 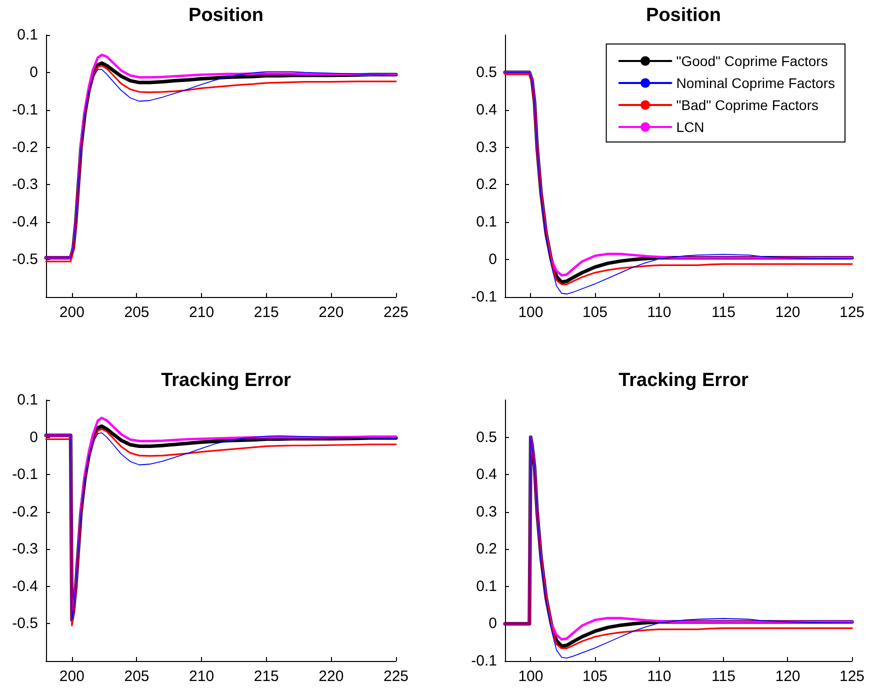 What do you see at coordinates (690, 127) in the screenshot?
I see `legend-label: LCN` at bounding box center [690, 127].